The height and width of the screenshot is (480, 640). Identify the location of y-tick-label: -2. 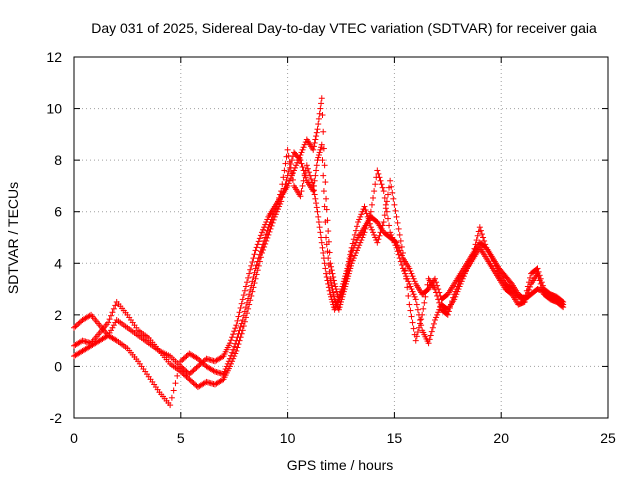
(56, 418).